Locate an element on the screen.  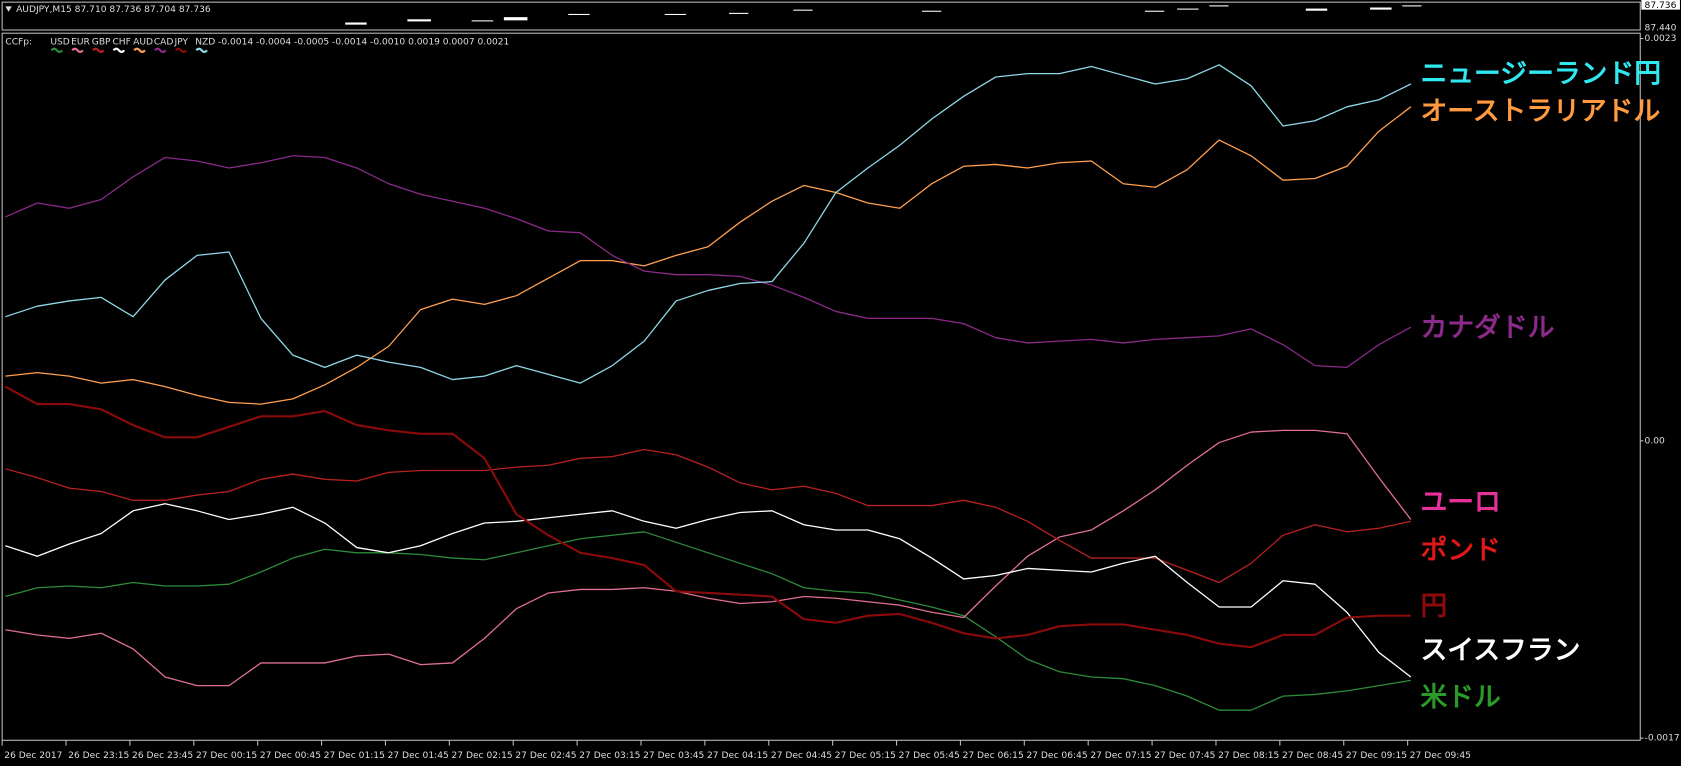
currency-annotation: カナダドル is located at coordinates (1487, 327).